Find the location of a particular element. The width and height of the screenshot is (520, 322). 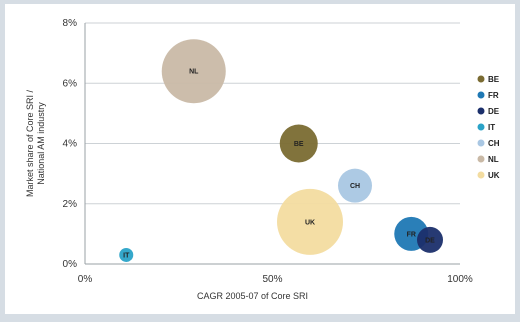

legend-marker-uk is located at coordinates (481, 175).